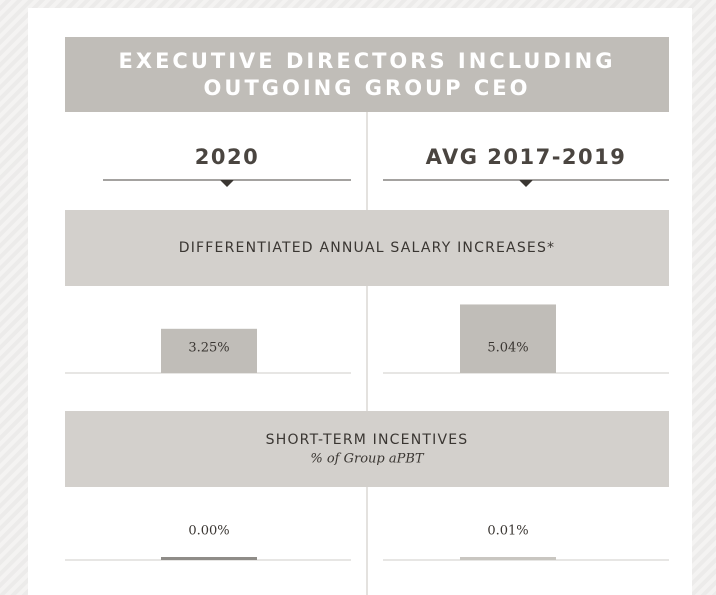 The image size is (716, 595). I want to click on value-label: 5.04%, so click(507, 348).